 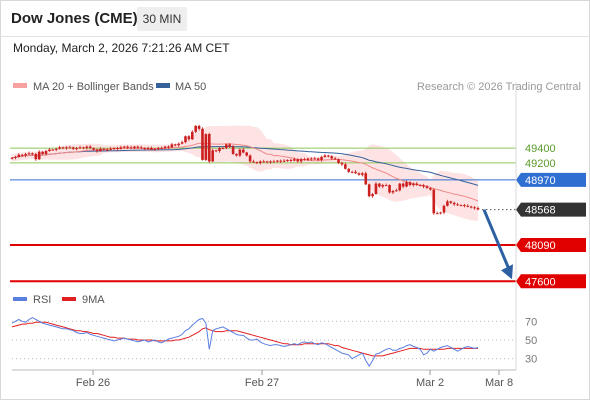 I want to click on moving-averages, so click(x=245, y=172).